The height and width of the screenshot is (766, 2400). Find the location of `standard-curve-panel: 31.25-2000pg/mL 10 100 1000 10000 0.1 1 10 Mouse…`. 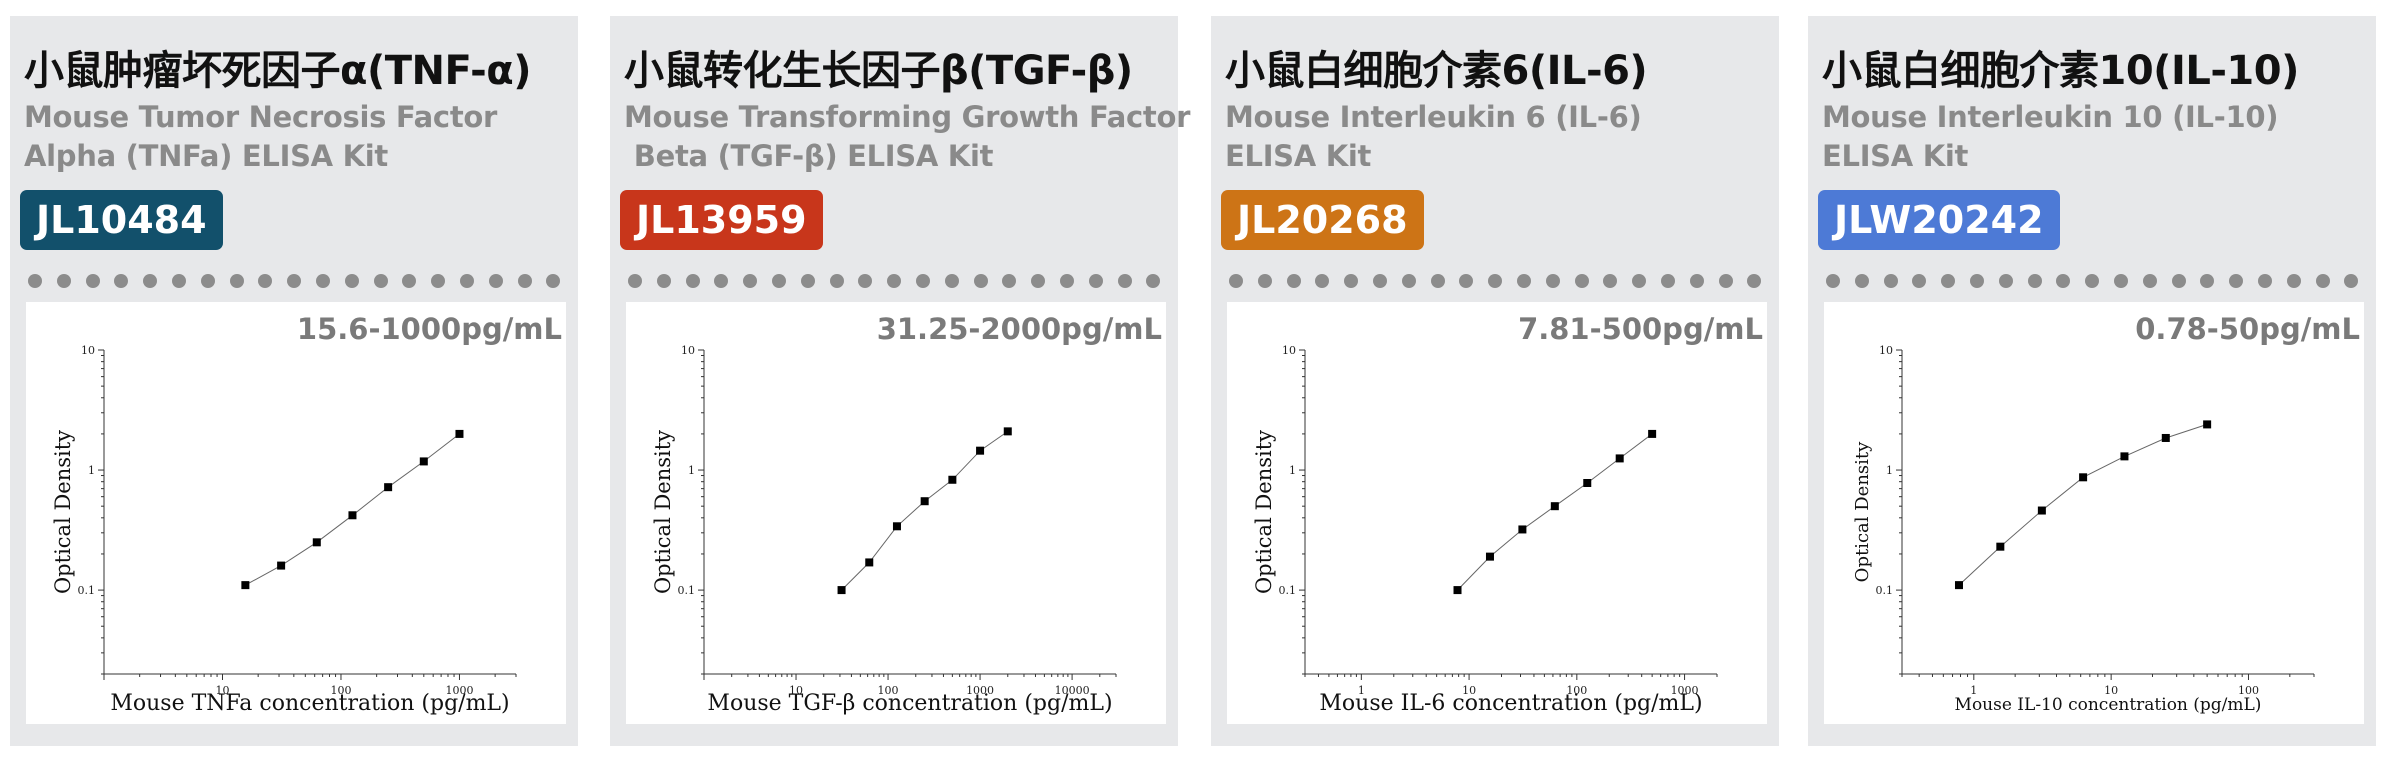

standard-curve-panel: 31.25-2000pg/mL 10 100 1000 10000 0.1 1 10 Mouse… is located at coordinates (896, 513).